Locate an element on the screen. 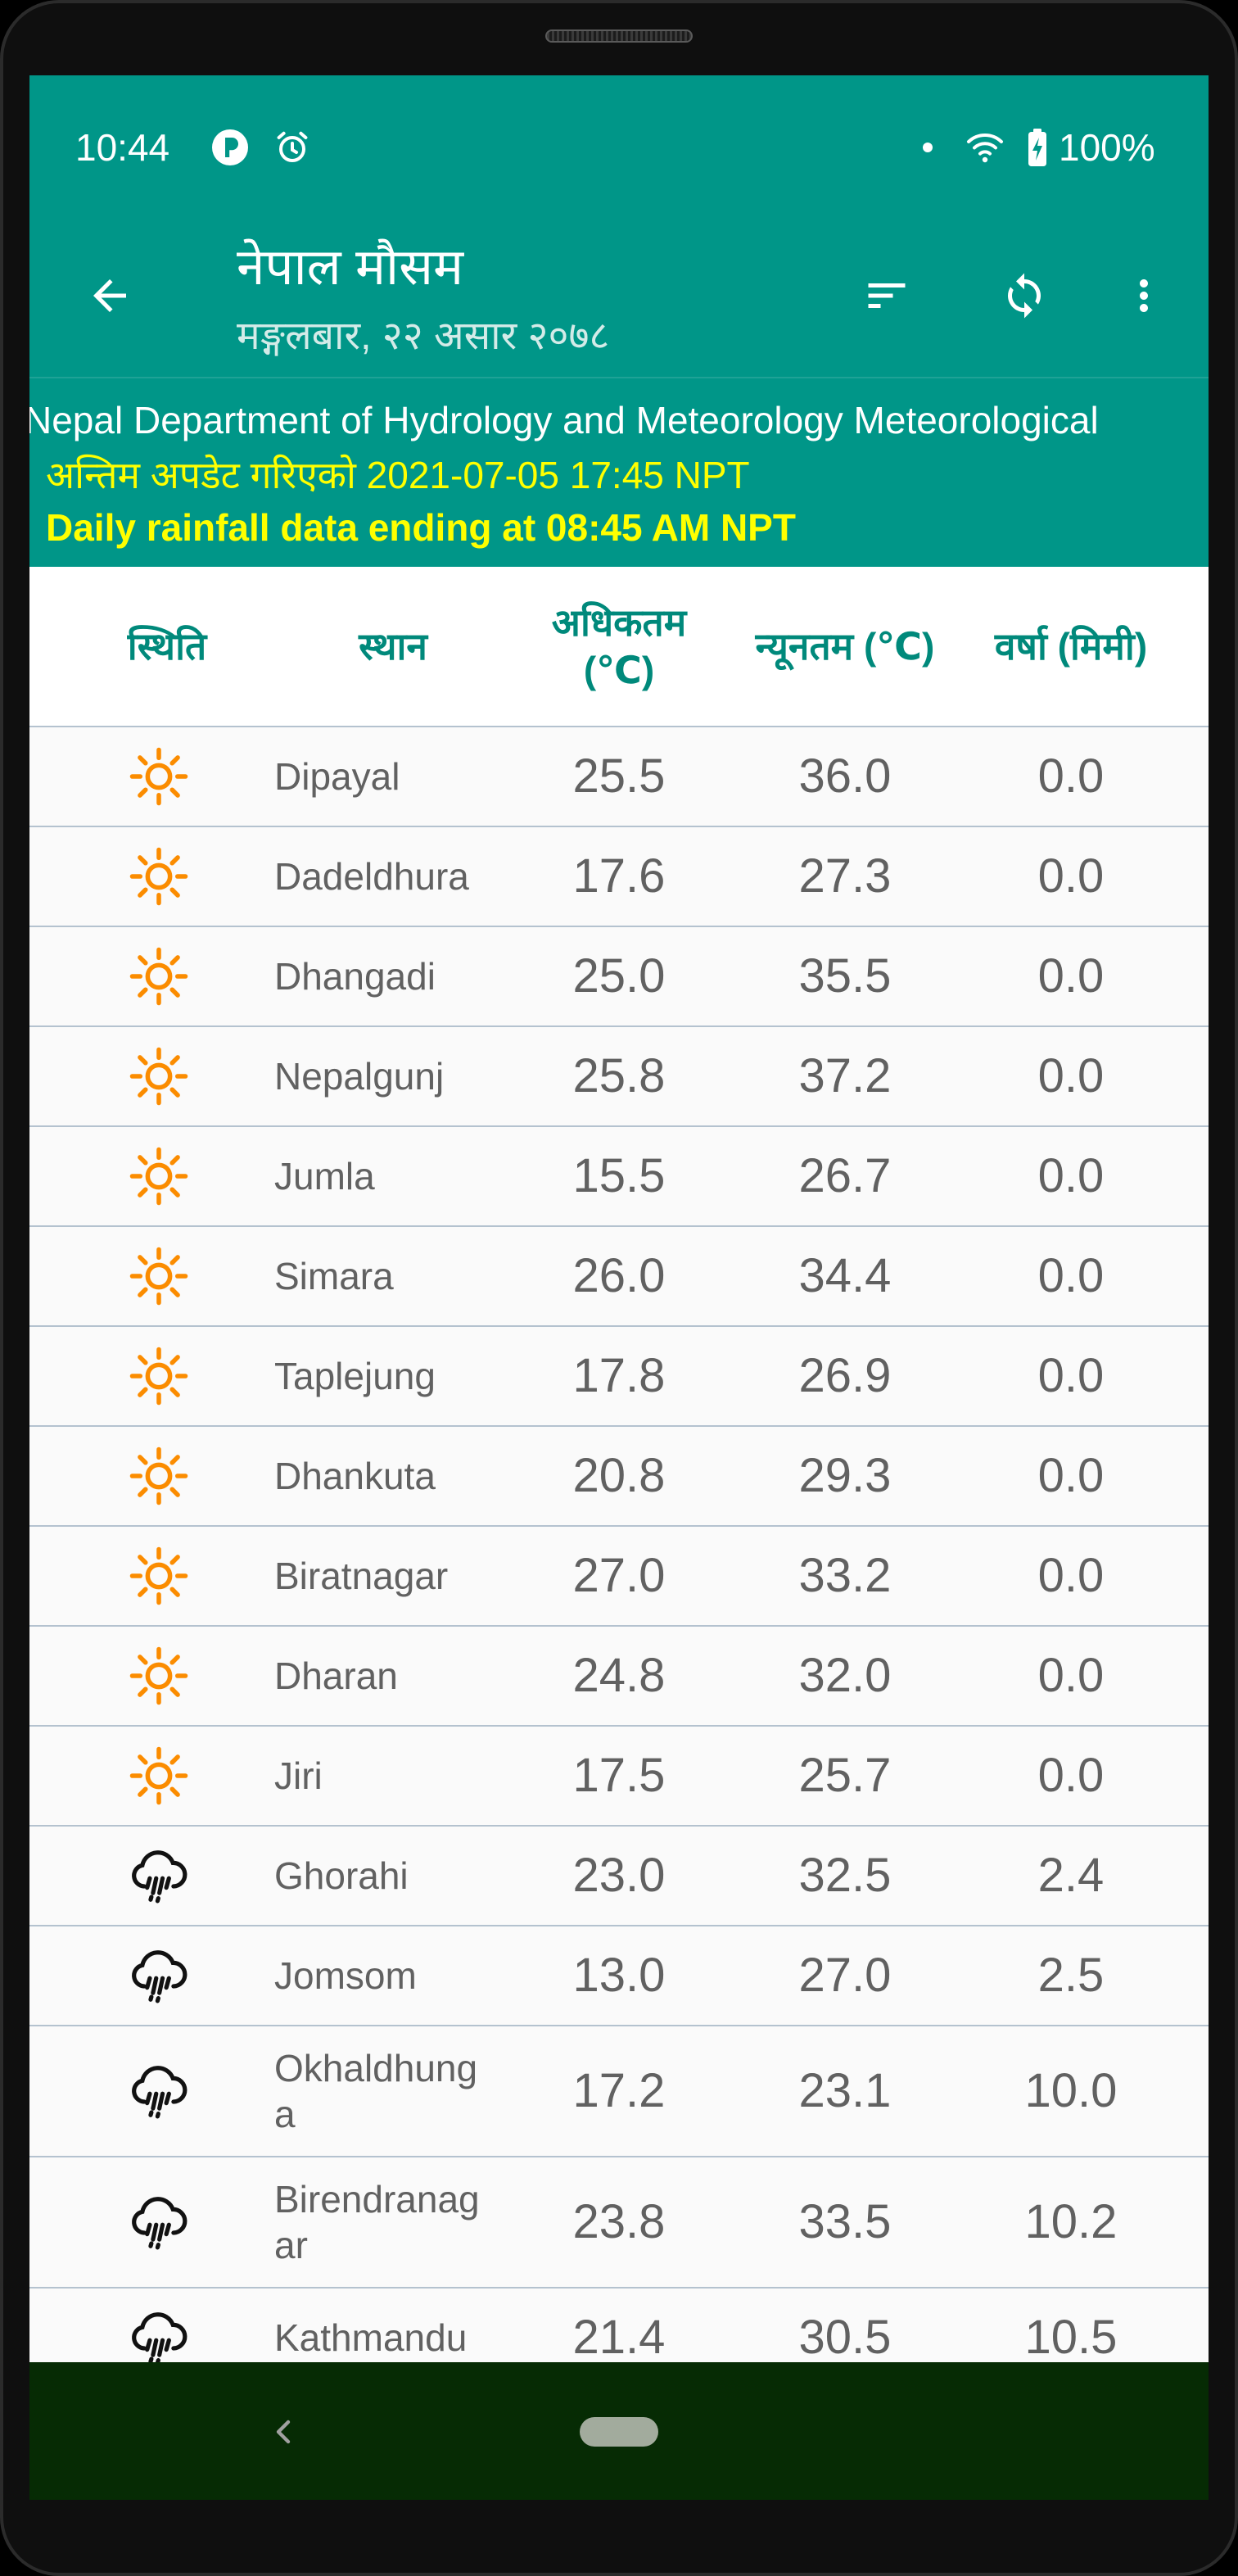 Image resolution: width=1238 pixels, height=2576 pixels. rainfall-value: 2.4 is located at coordinates (1071, 1875).